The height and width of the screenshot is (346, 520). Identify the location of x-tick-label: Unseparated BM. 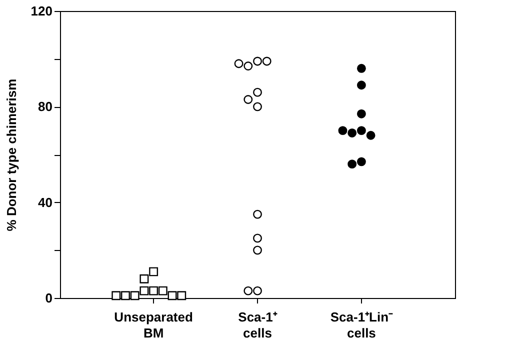
(153, 325).